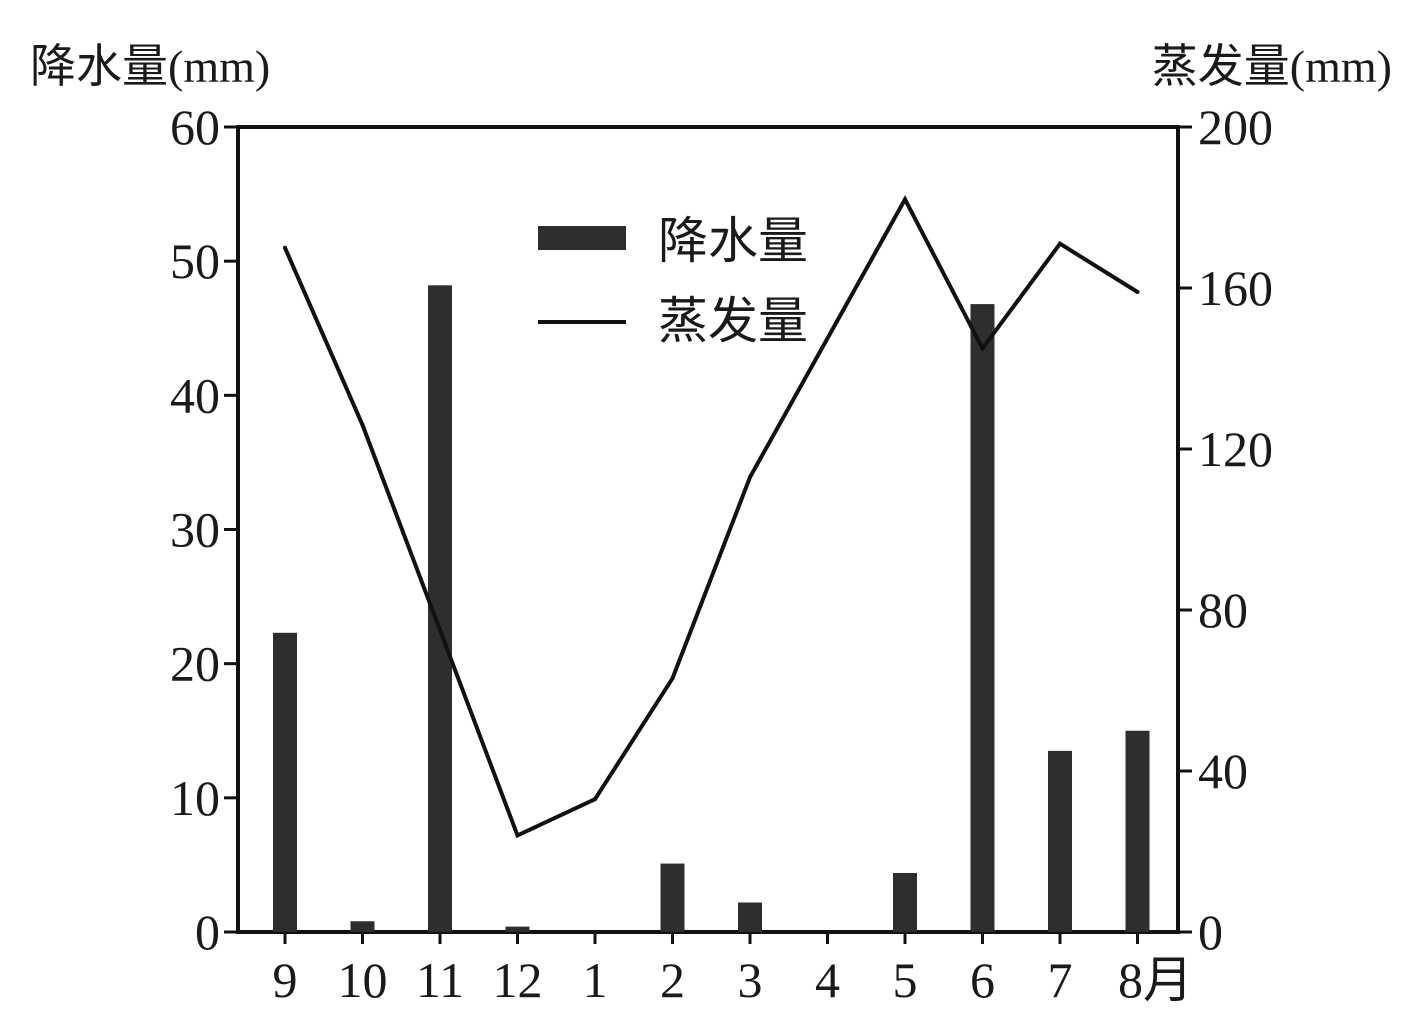  I want to click on x-tick-label: 2, so click(672, 980).